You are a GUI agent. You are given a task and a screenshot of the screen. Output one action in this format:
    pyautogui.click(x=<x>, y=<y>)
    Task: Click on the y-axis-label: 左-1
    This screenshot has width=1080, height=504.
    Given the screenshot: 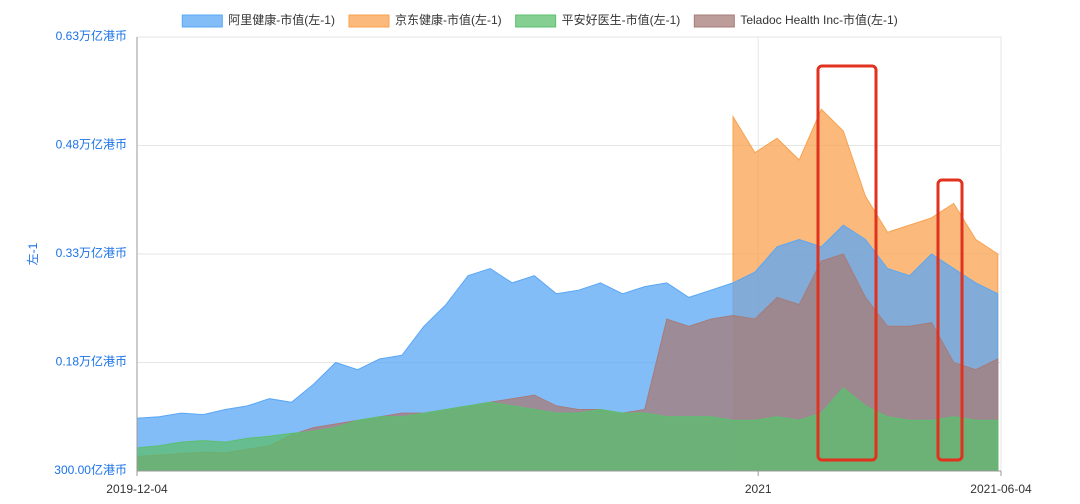 What is the action you would take?
    pyautogui.click(x=32, y=253)
    